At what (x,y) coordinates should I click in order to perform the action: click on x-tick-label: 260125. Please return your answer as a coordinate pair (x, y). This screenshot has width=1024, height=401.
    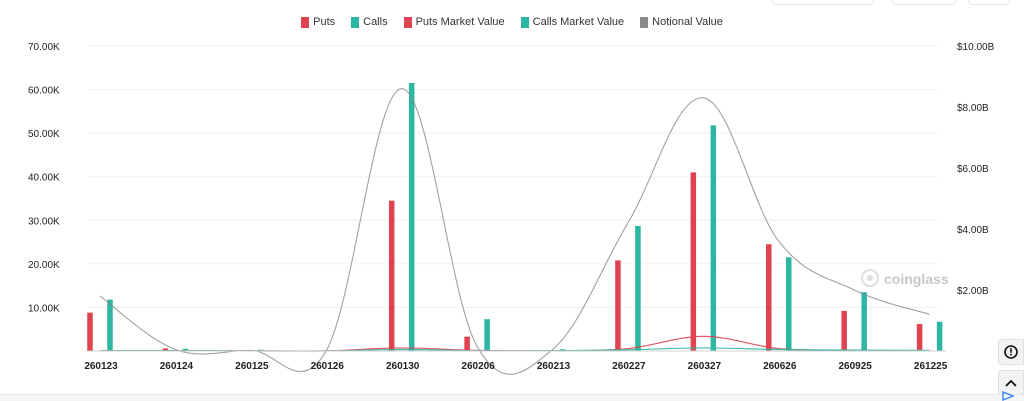
    Looking at the image, I should click on (252, 366).